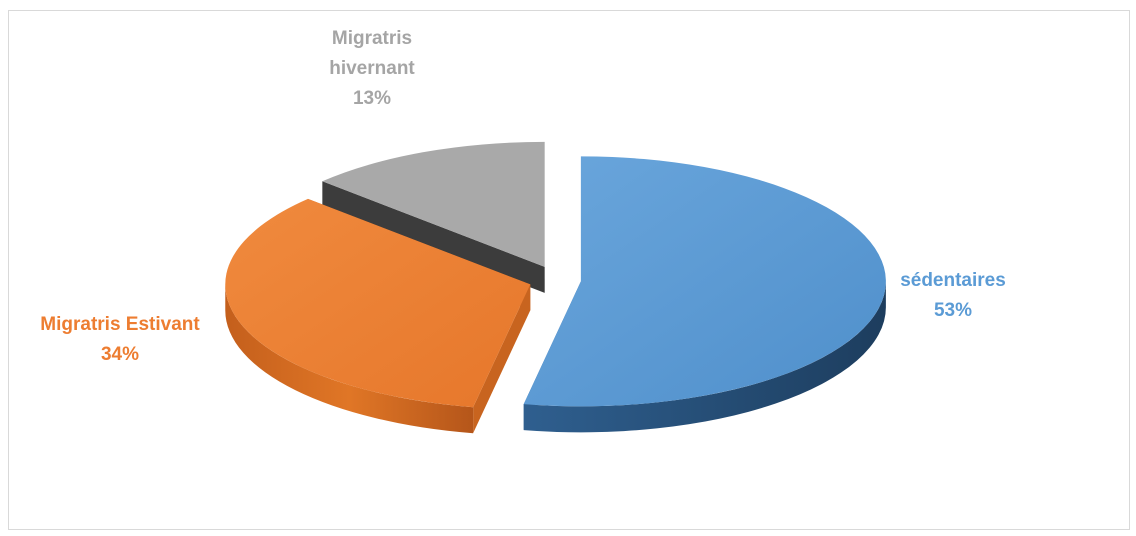 The width and height of the screenshot is (1136, 536). I want to click on data-label-hivernant-name-line-1: hivernant, so click(372, 68).